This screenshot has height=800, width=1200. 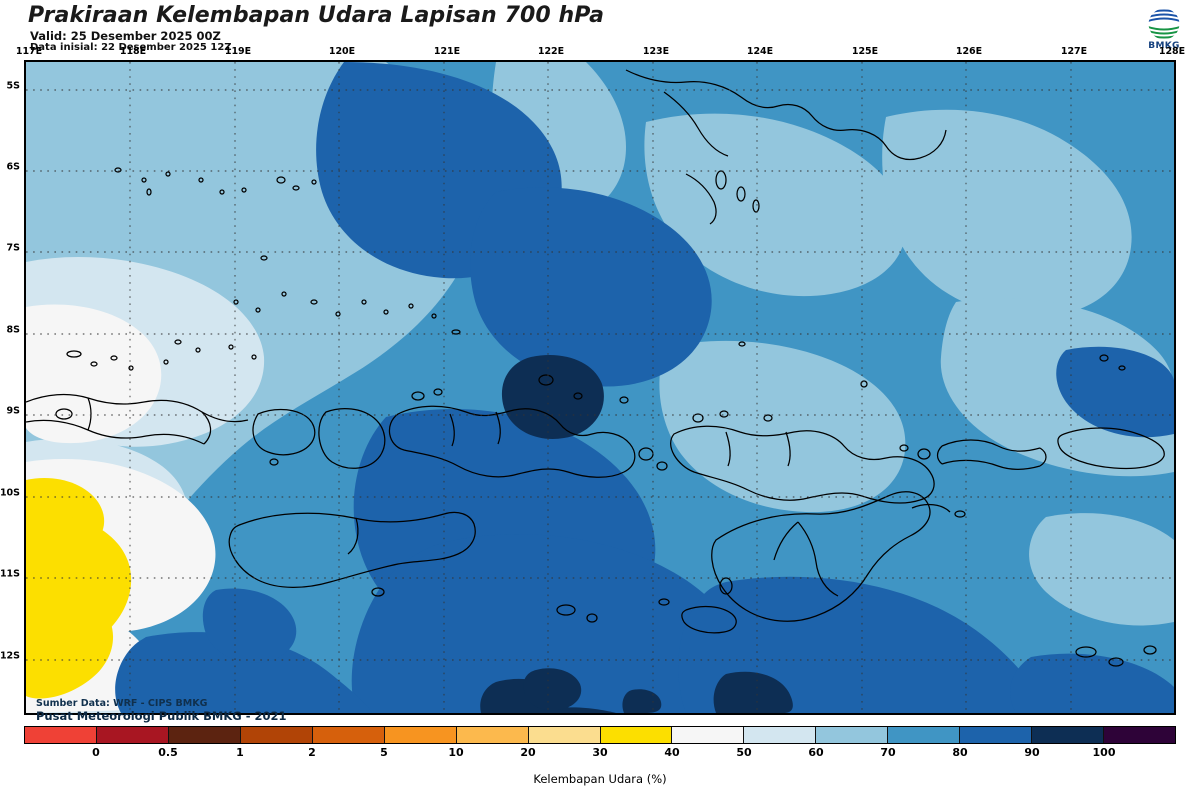 What do you see at coordinates (29, 51) in the screenshot?
I see `lon-tick-117e: 117E` at bounding box center [29, 51].